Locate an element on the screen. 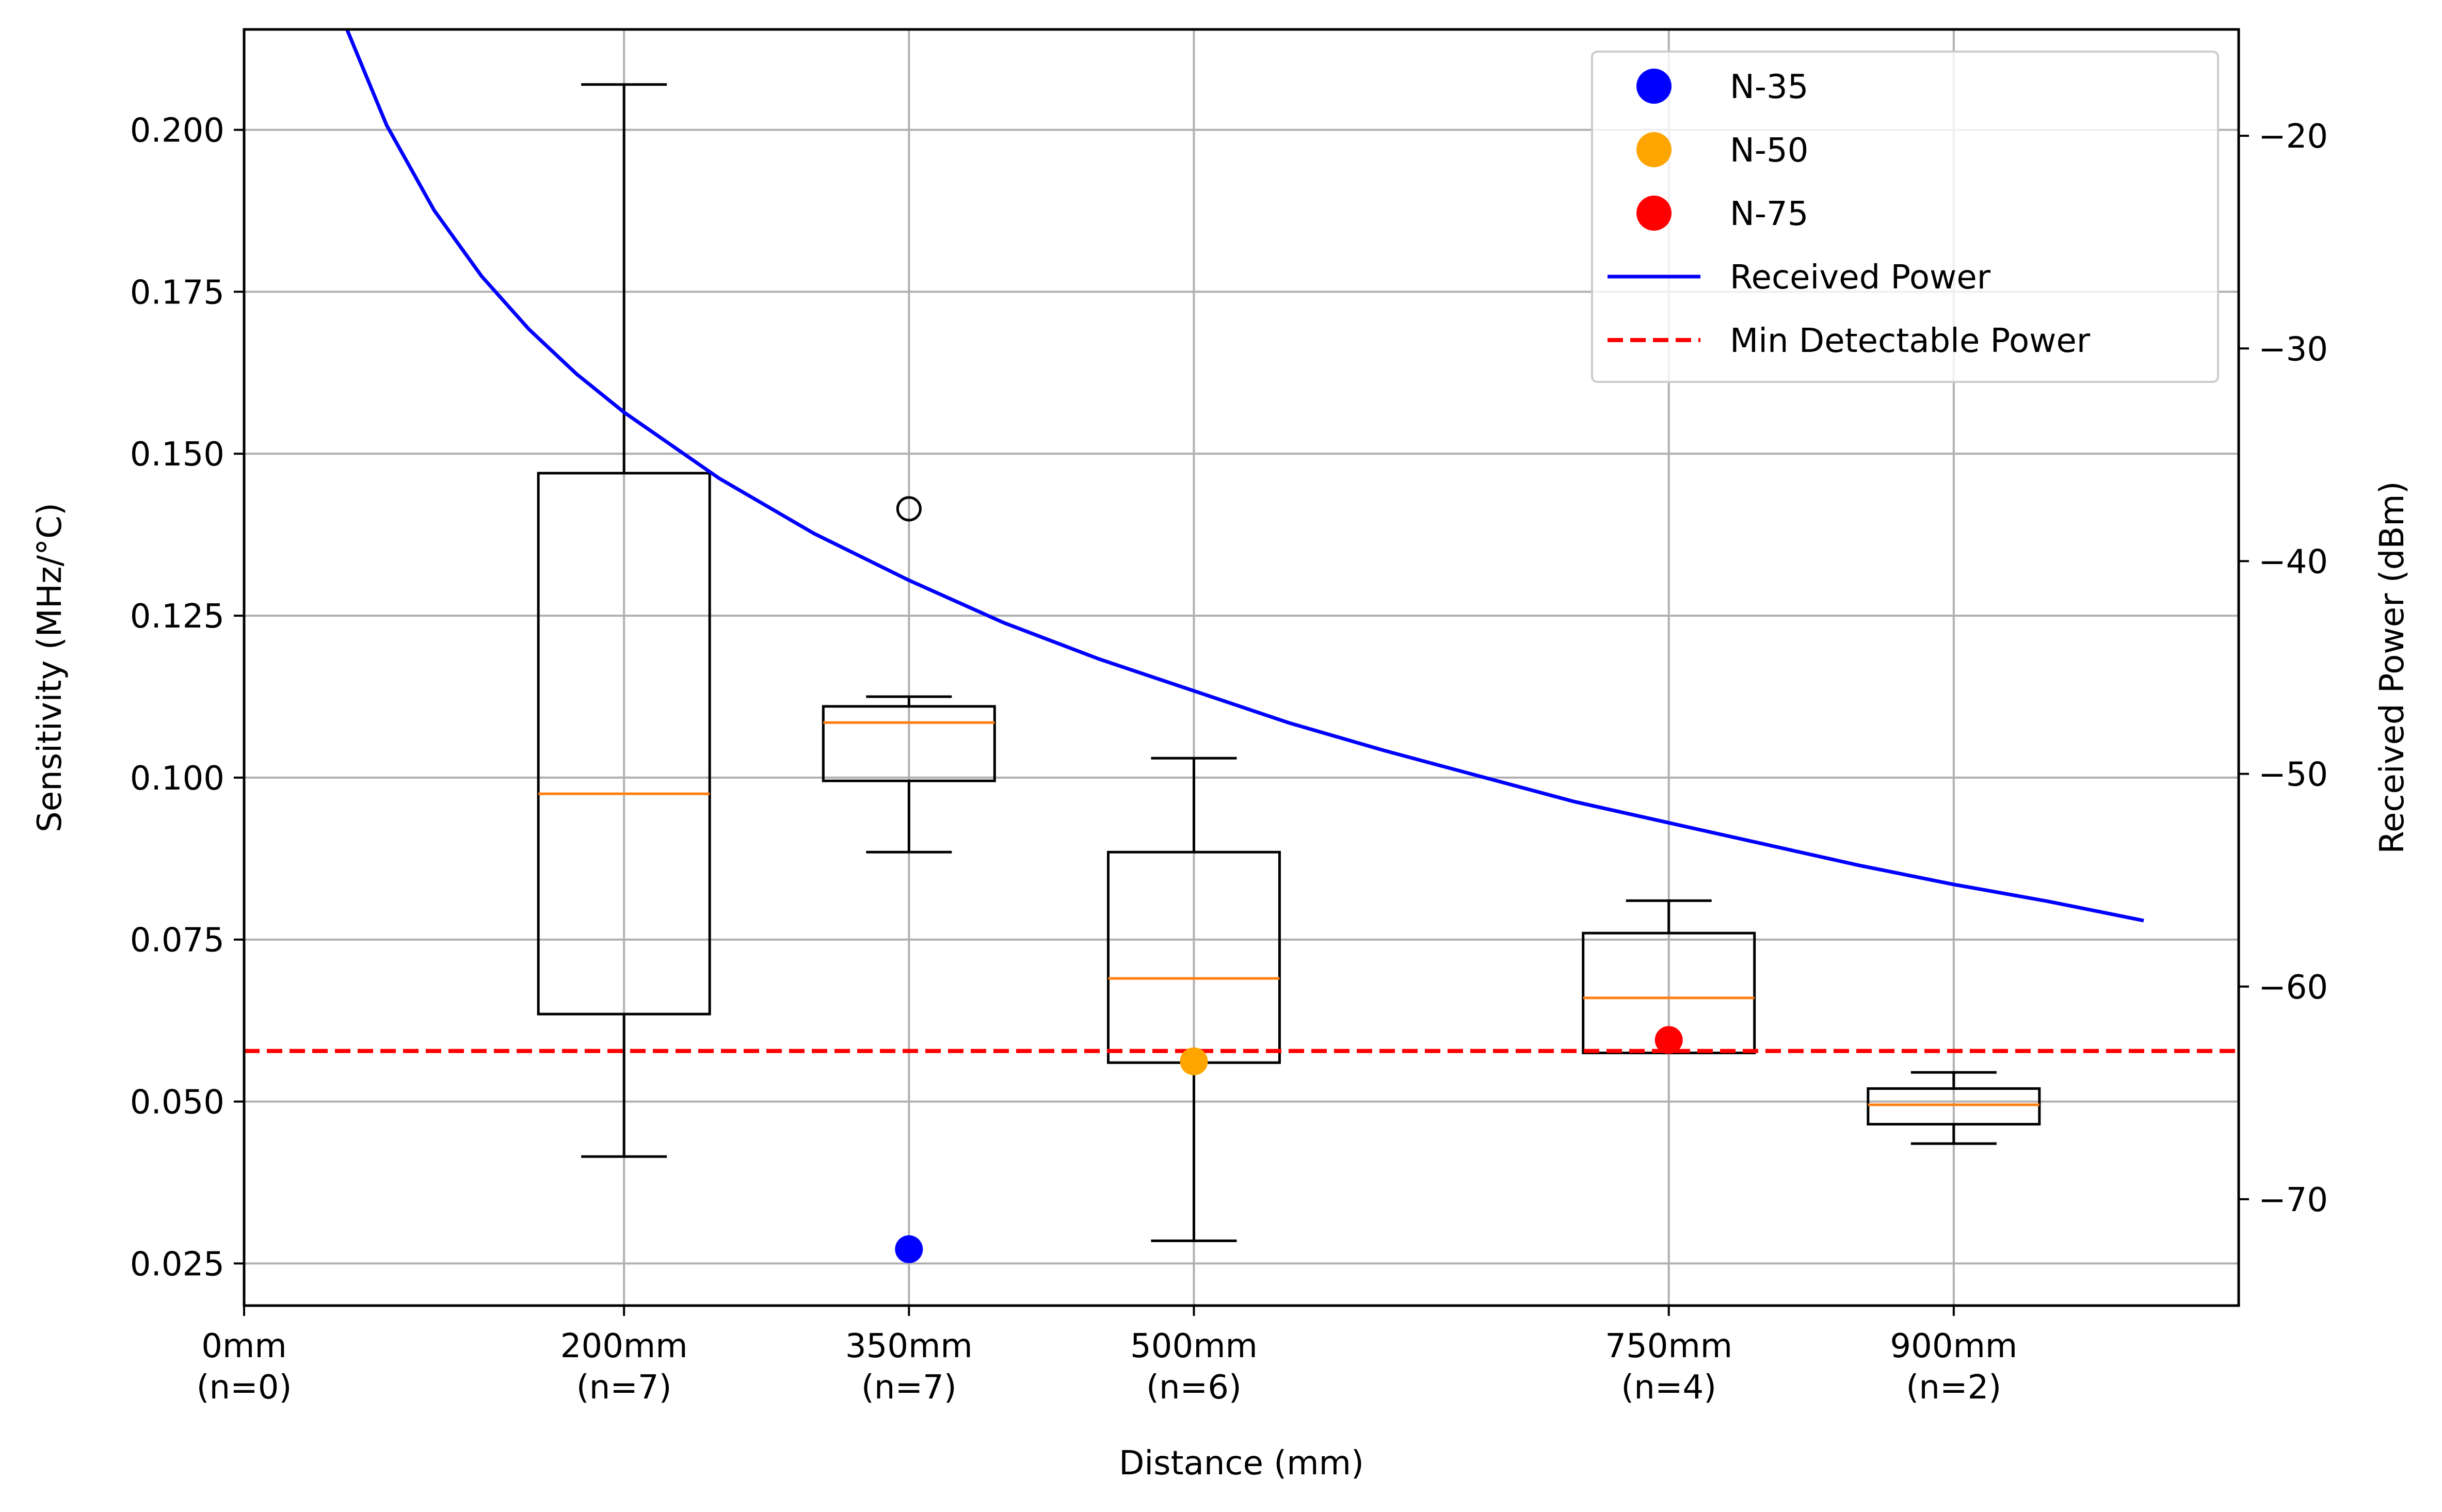  y2-axis-label: Received Power (dBm) is located at coordinates (2392, 667).